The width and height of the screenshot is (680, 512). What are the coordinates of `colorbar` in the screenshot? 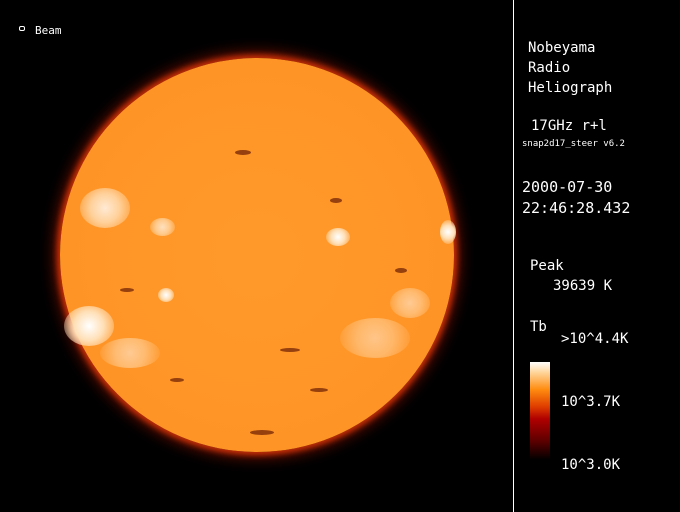 It's located at (540, 411).